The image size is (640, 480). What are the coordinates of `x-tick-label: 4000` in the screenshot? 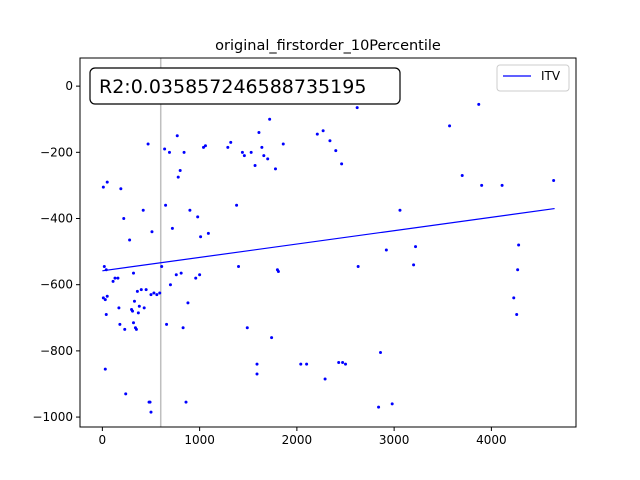 It's located at (491, 440).